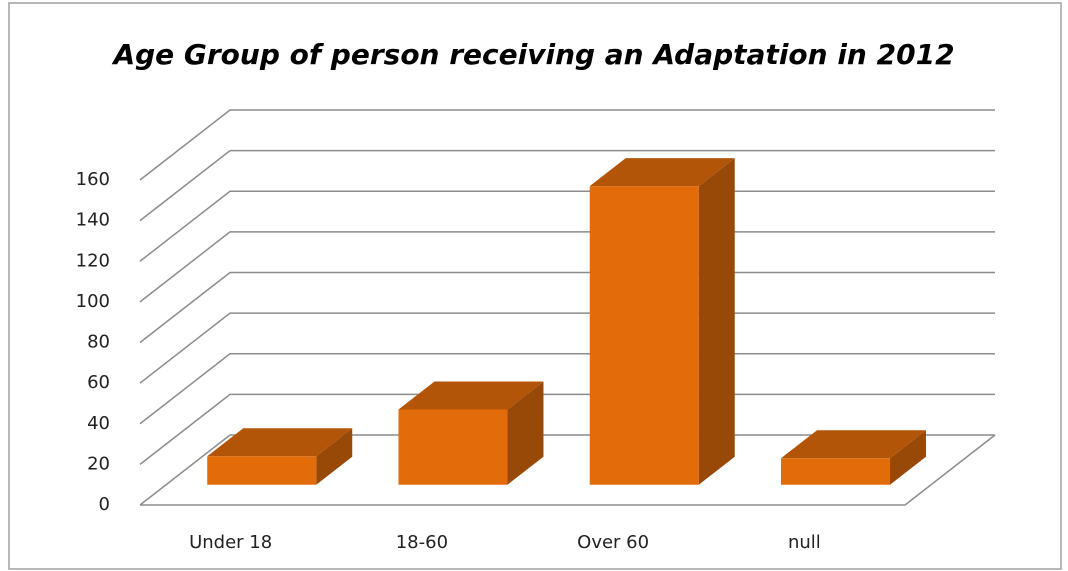 This screenshot has width=1068, height=571. I want to click on y-tick-label: 20, so click(98, 463).